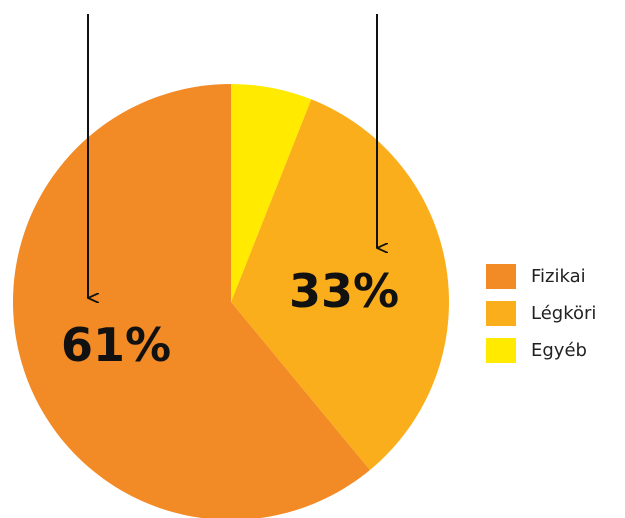 The image size is (625, 518). What do you see at coordinates (344, 291) in the screenshot?
I see `slice-label-legkori: 33%` at bounding box center [344, 291].